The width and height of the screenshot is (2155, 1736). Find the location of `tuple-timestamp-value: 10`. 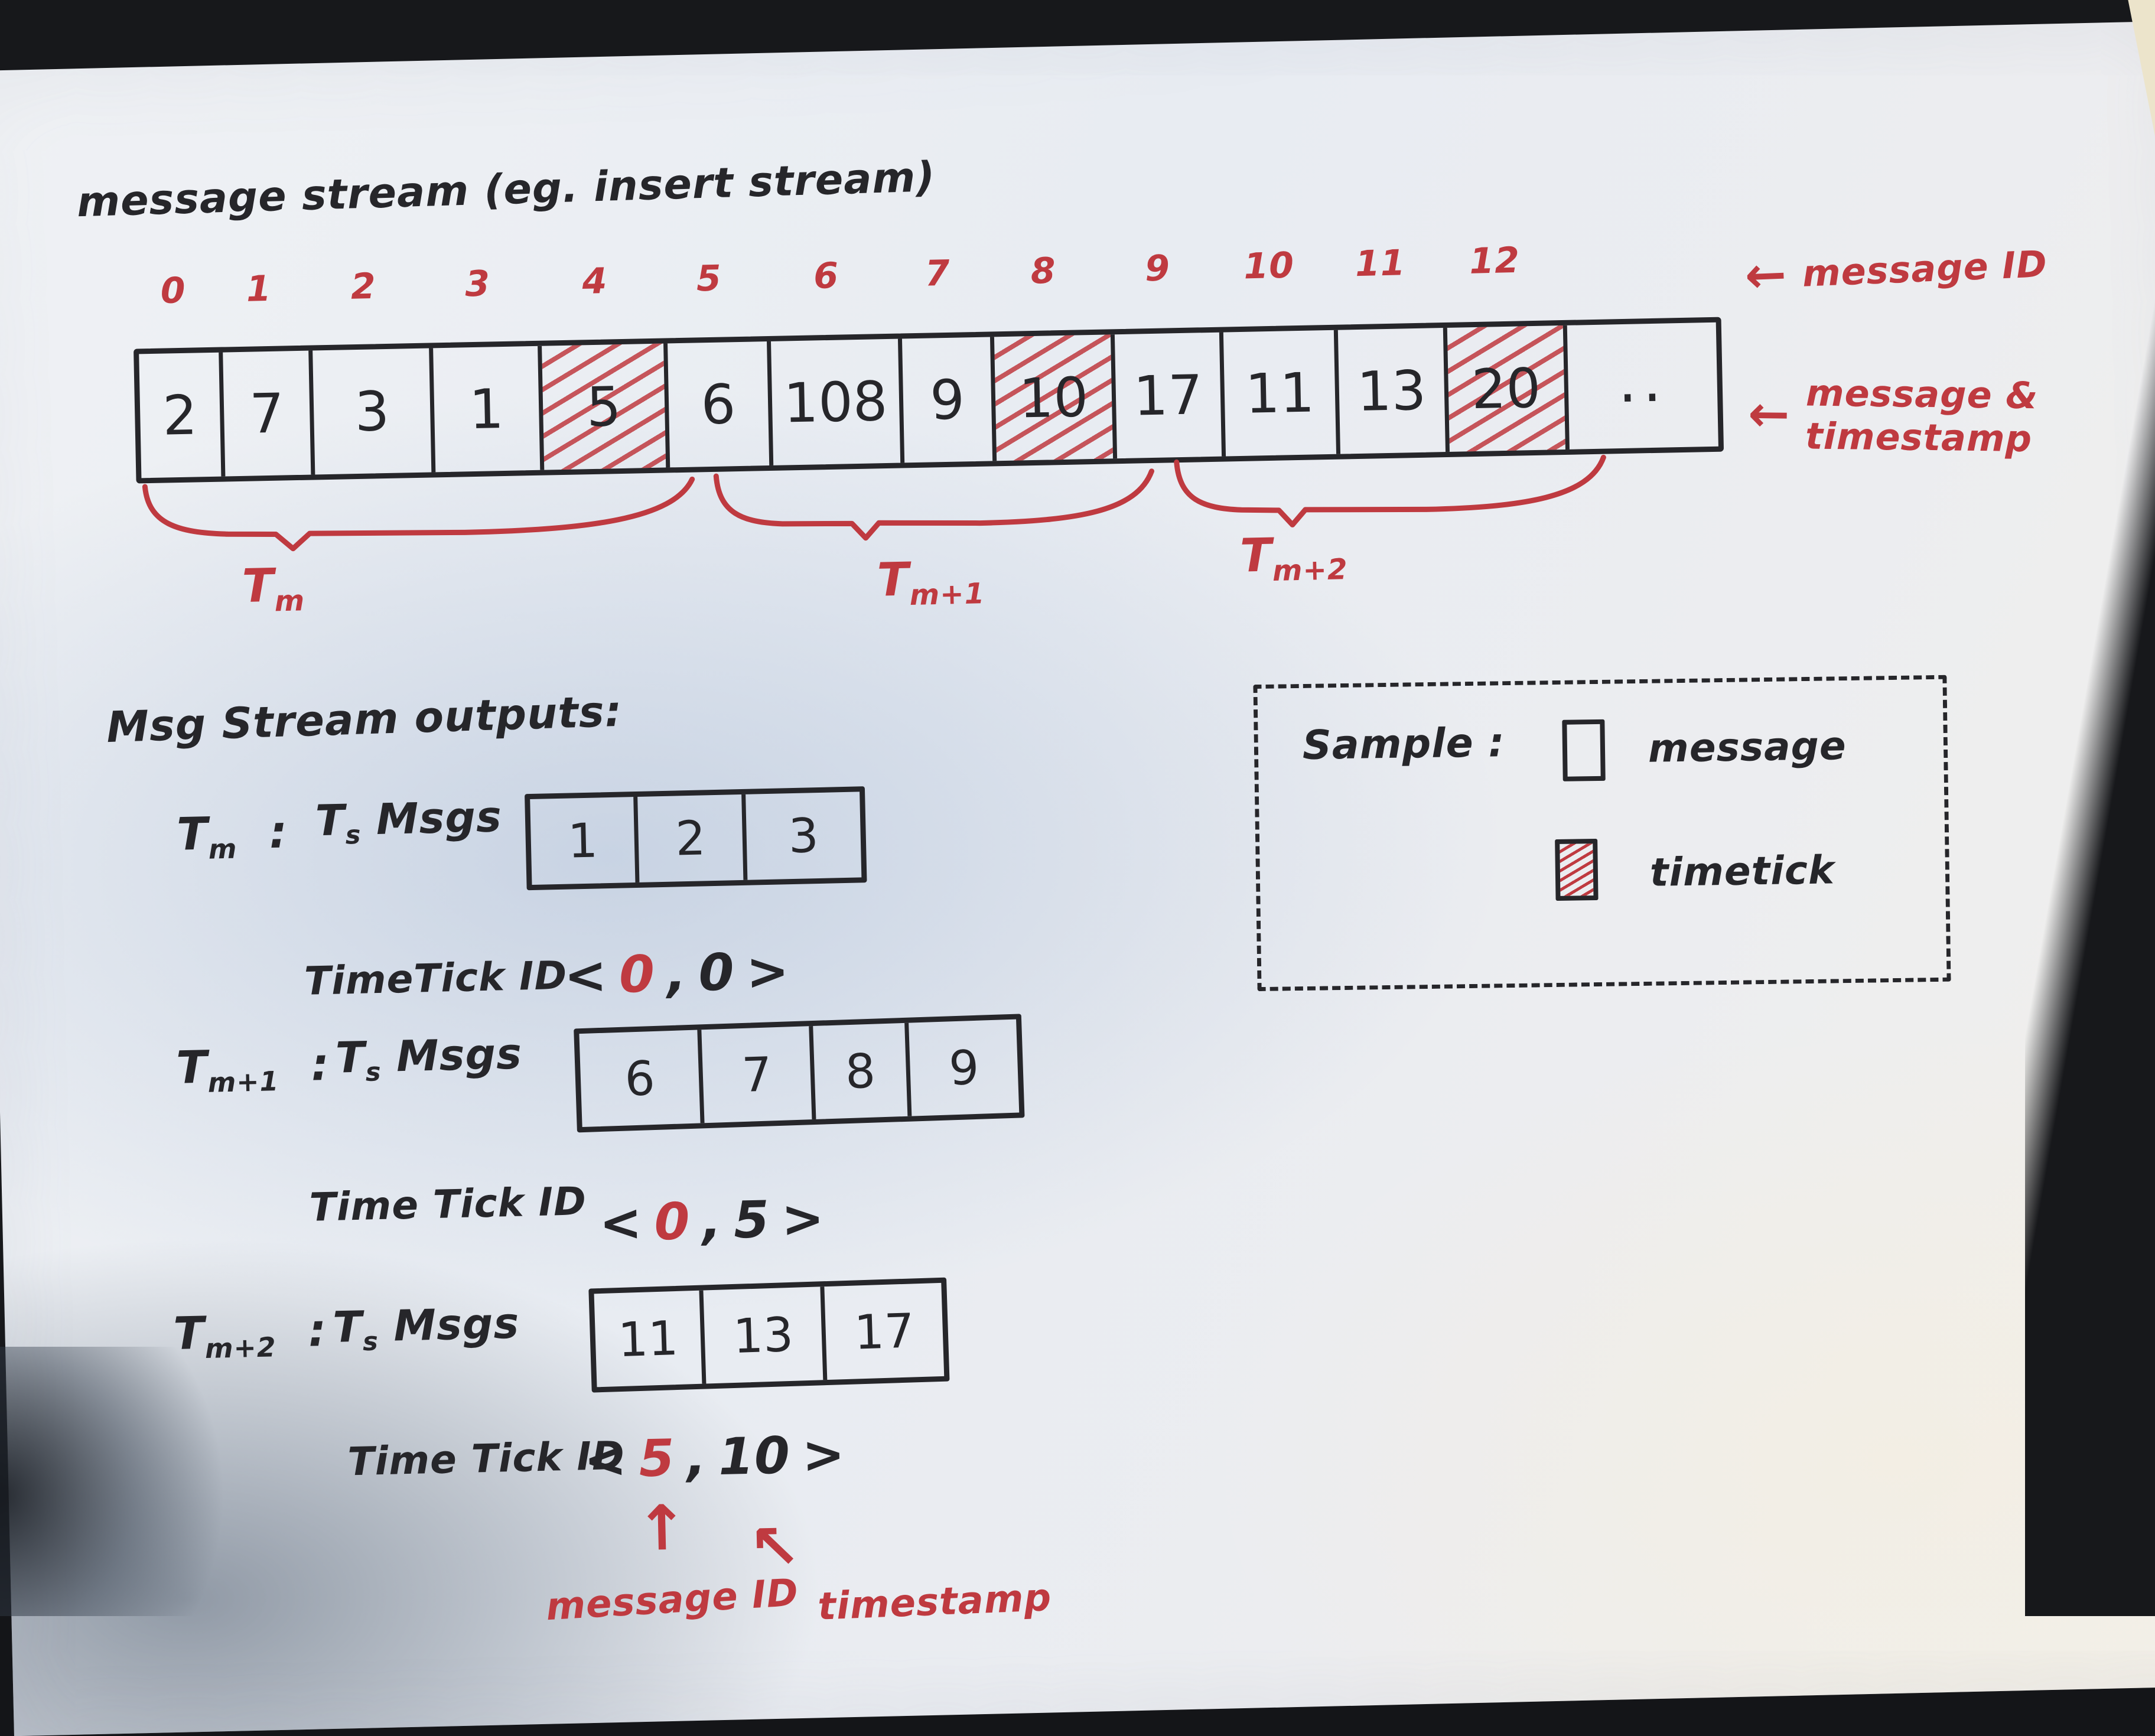

tuple-timestamp-value: 10 is located at coordinates (755, 1457).